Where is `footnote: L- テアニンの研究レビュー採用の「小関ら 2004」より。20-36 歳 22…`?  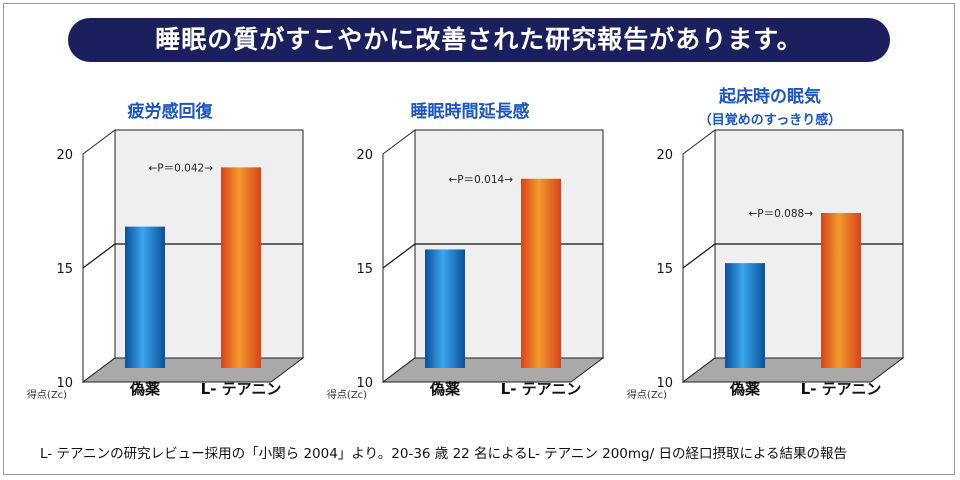
footnote: L- テアニンの研究レビュー採用の「小関ら 2004」より。20-36 歳 22… is located at coordinates (444, 454).